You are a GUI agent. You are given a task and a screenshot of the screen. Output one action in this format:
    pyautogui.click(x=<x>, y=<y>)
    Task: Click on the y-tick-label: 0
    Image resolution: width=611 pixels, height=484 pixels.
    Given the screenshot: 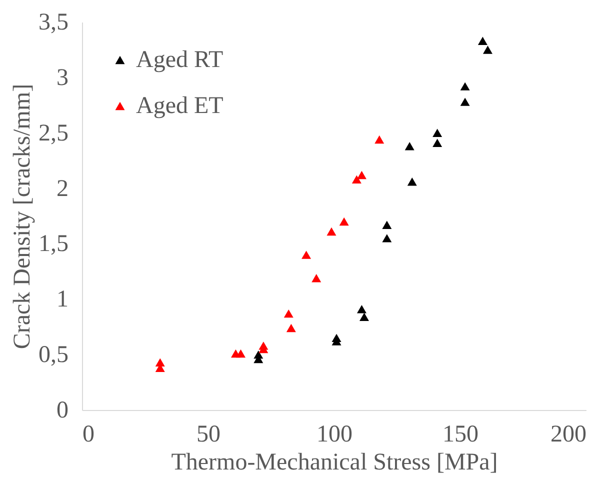 What is the action you would take?
    pyautogui.click(x=62, y=411)
    